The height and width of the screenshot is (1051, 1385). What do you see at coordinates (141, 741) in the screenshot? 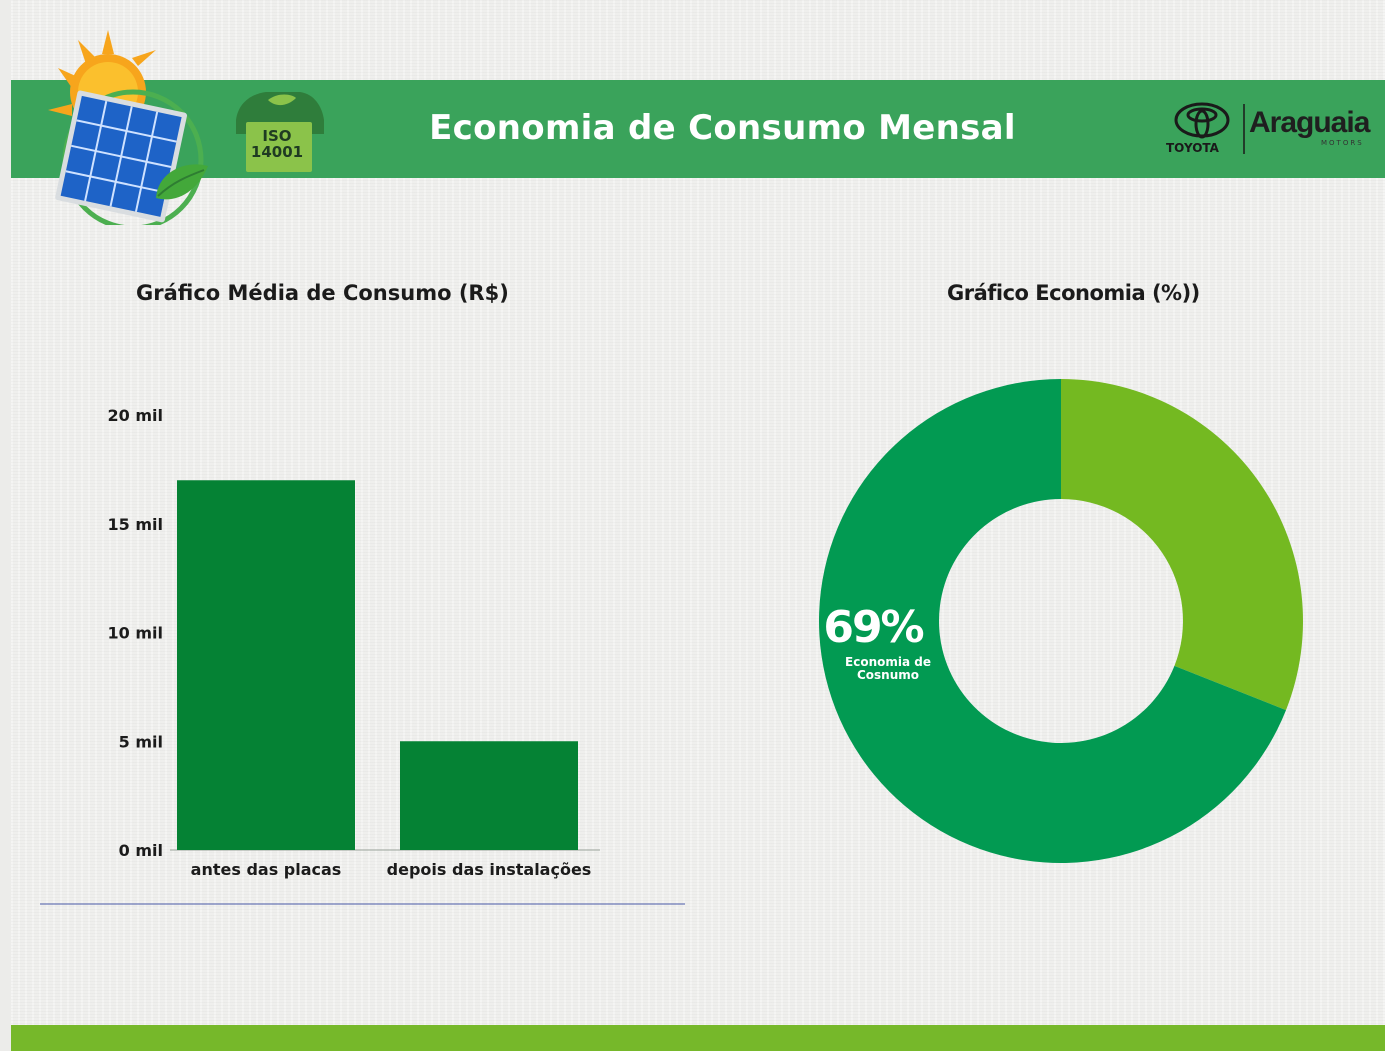
I see `y-tick-label: 5 mil` at bounding box center [141, 741].